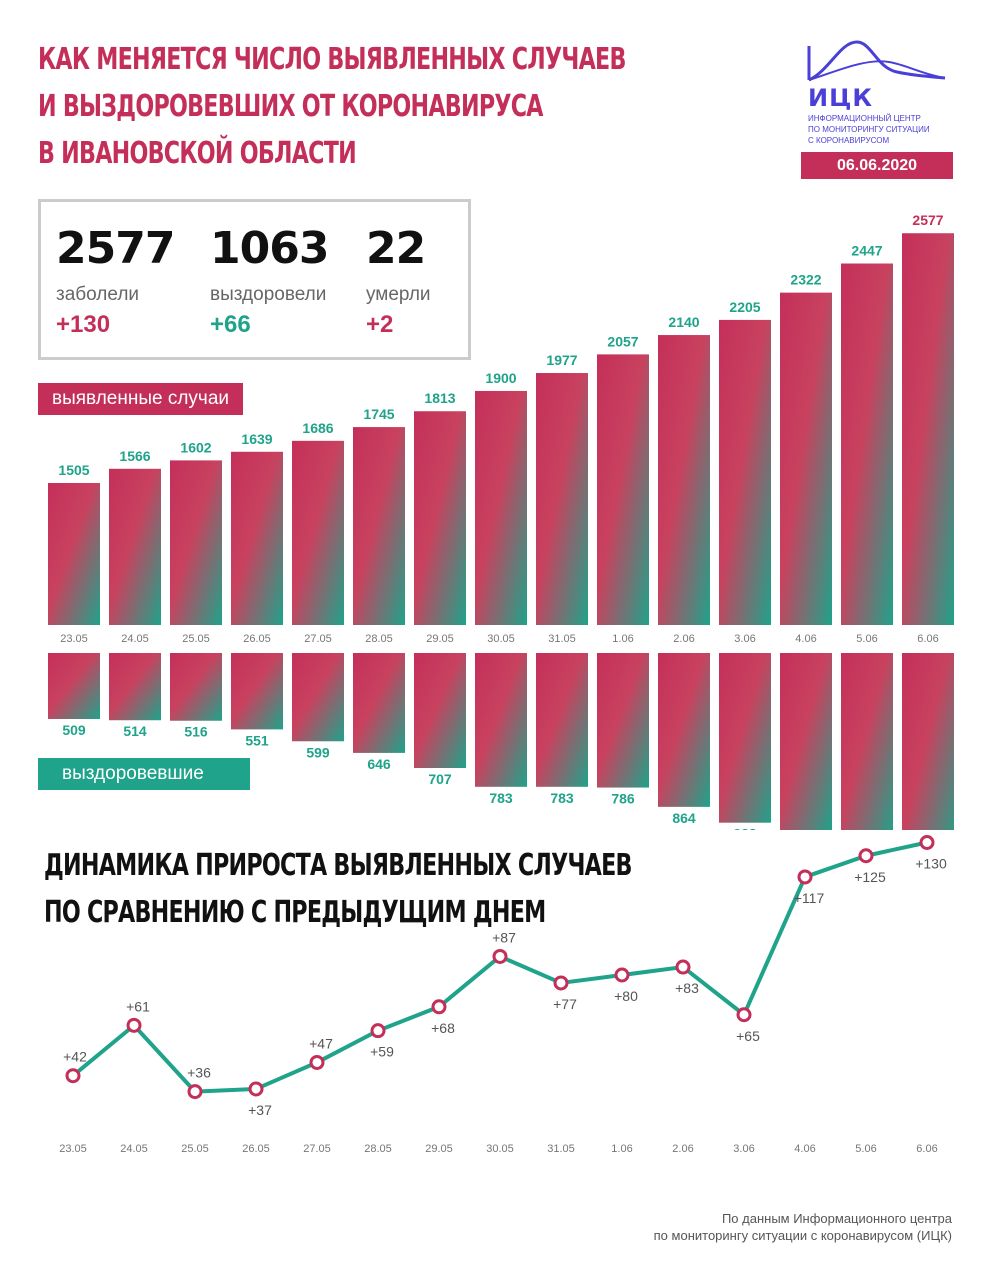  Describe the element at coordinates (380, 324) in the screenshot. I see `stat-delta: +2` at that location.